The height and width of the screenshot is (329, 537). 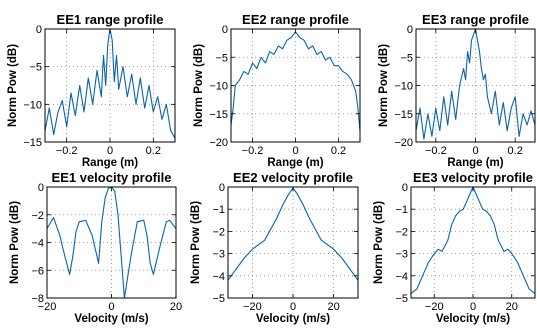 What do you see at coordinates (112, 177) in the screenshot?
I see `chart-title: EE1 velocity profile` at bounding box center [112, 177].